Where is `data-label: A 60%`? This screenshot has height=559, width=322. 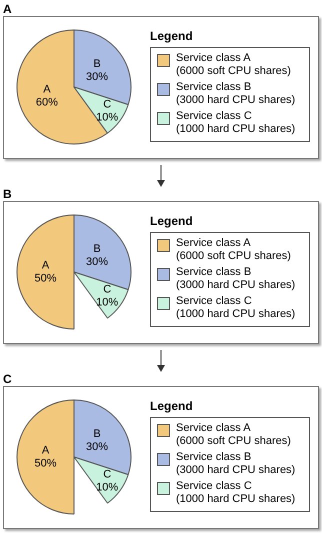 data-label: A 60% is located at coordinates (47, 95).